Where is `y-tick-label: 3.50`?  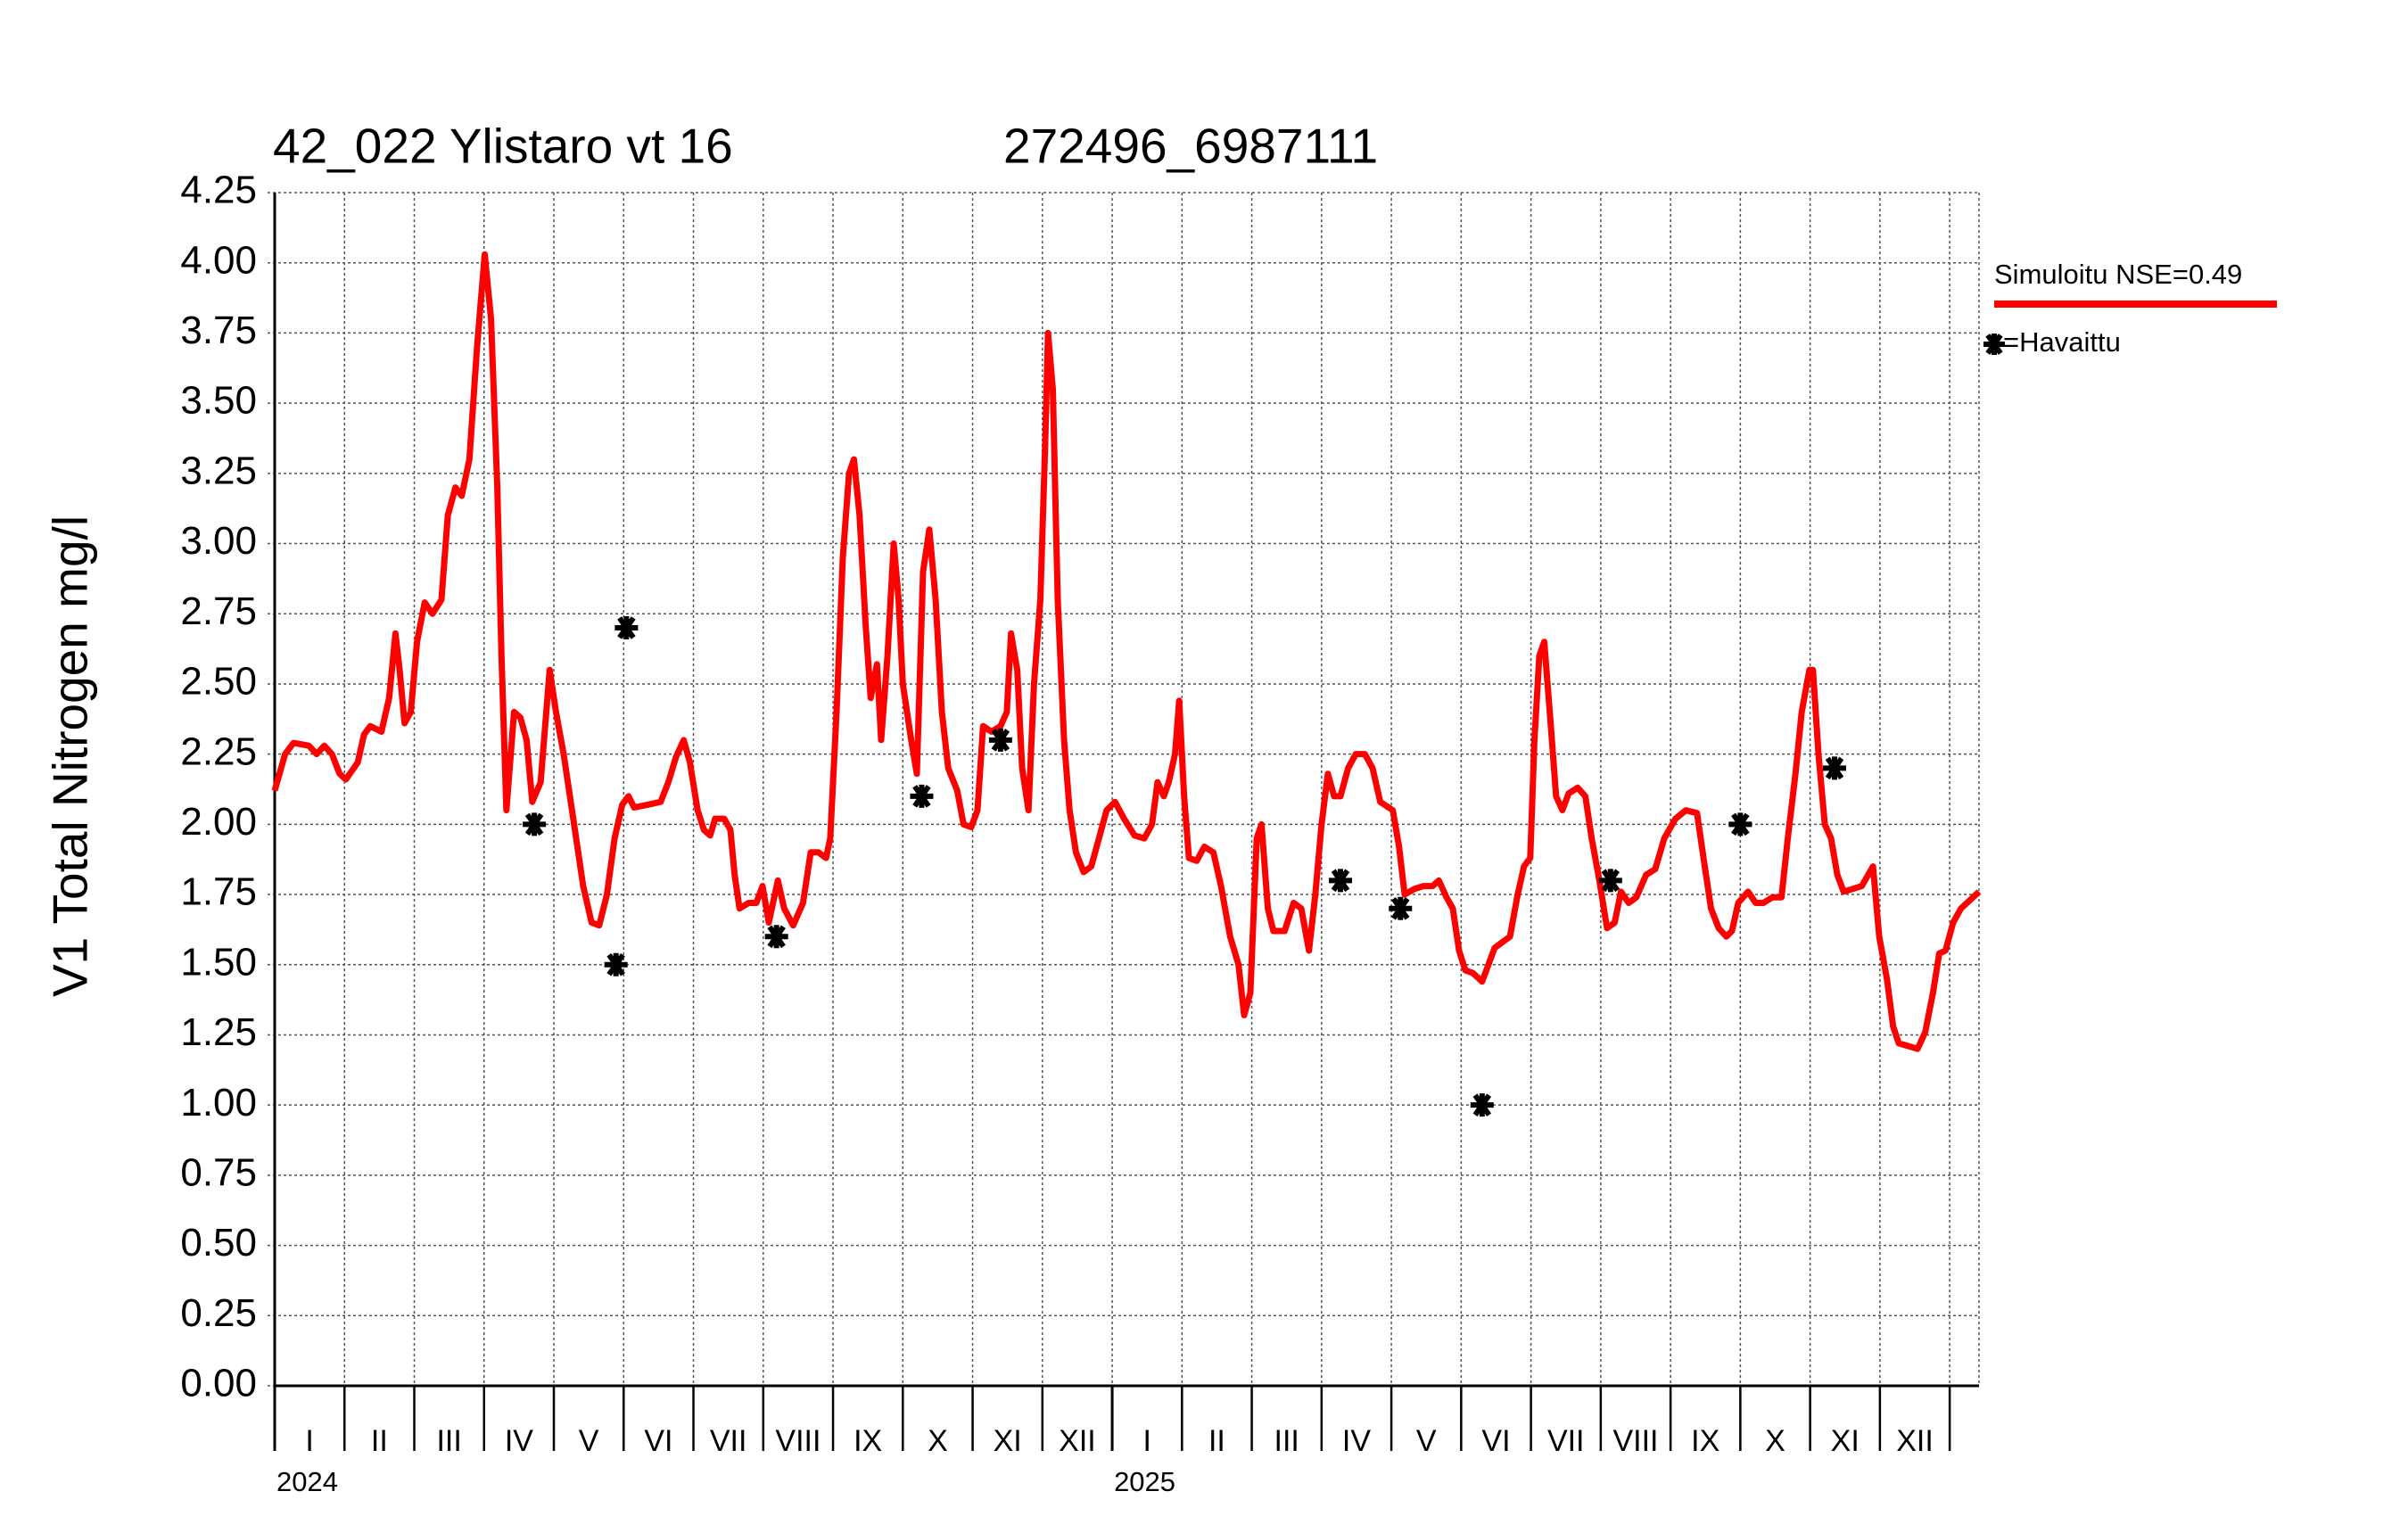
y-tick-label: 3.50 is located at coordinates (218, 401).